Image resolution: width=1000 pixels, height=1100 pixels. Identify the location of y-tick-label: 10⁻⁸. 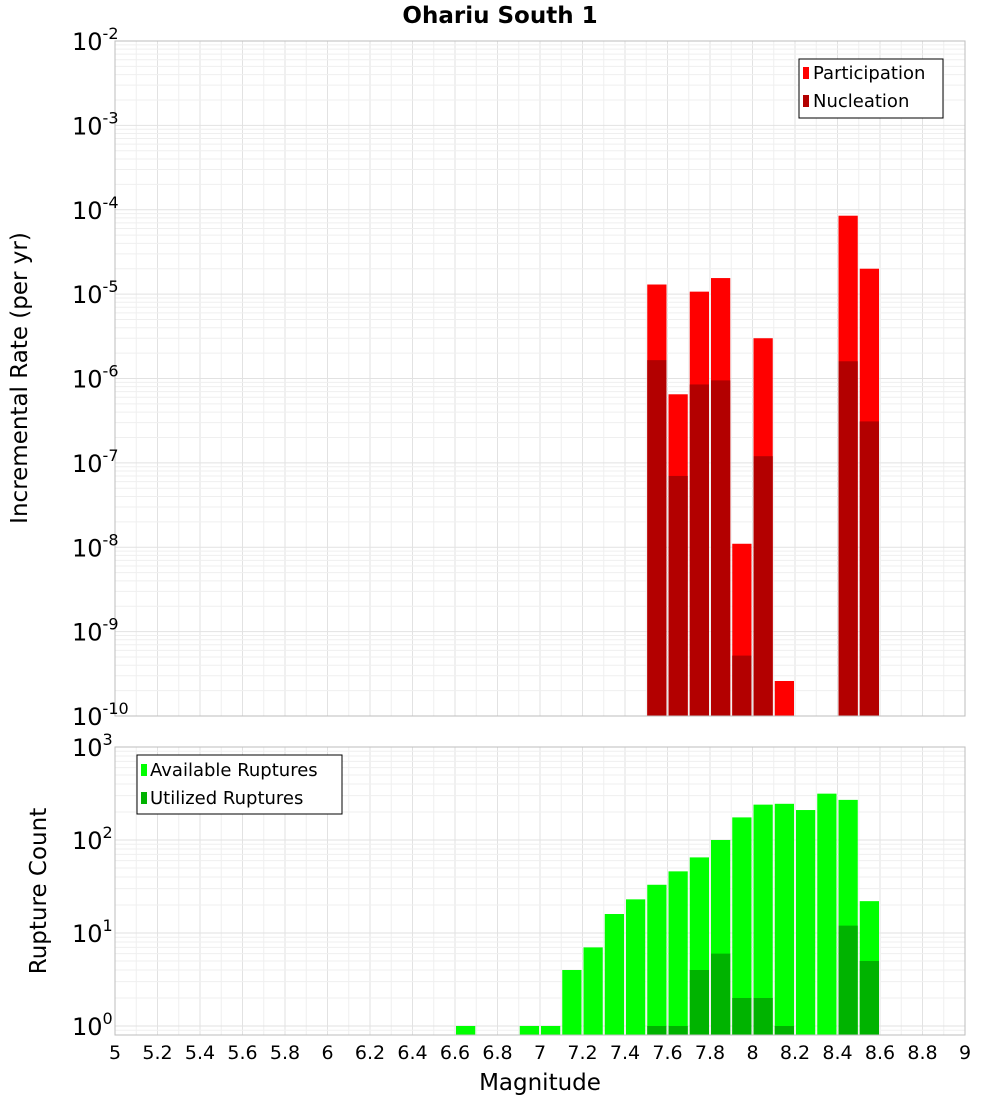
(95, 546).